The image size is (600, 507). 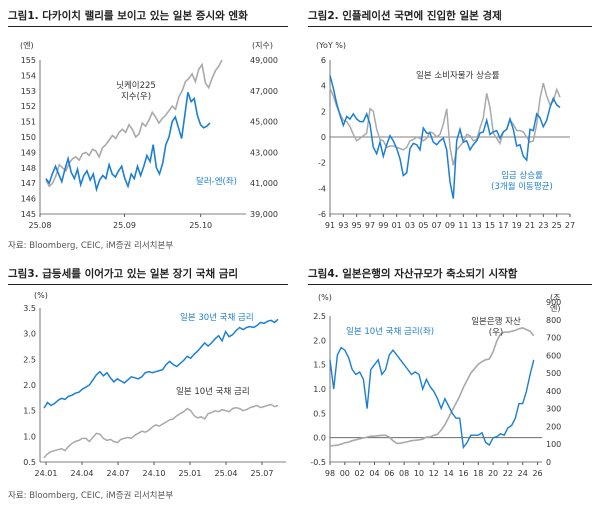 What do you see at coordinates (28, 152) in the screenshot?
I see `chart1-y-tick: 149` at bounding box center [28, 152].